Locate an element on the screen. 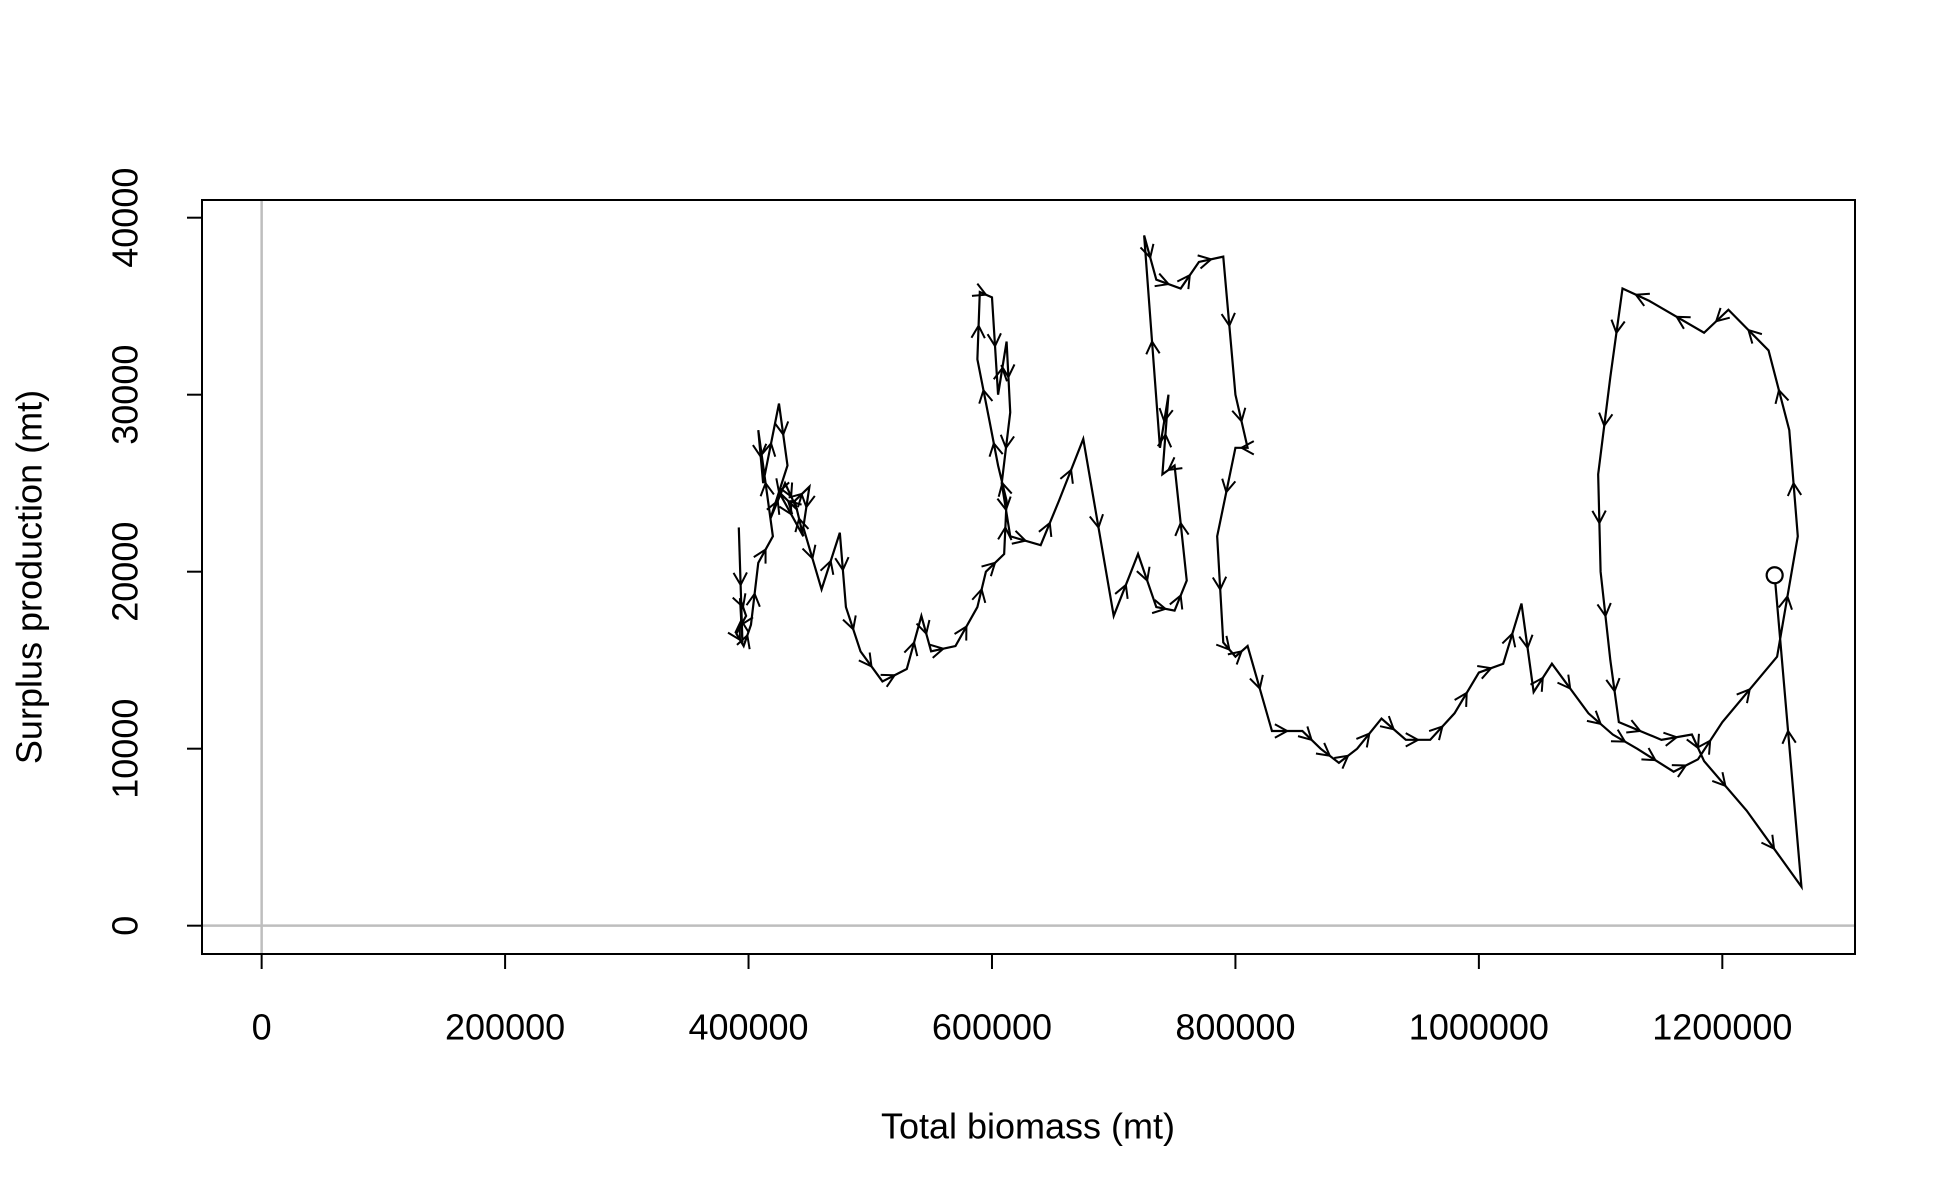  end-point is located at coordinates (1774, 575).